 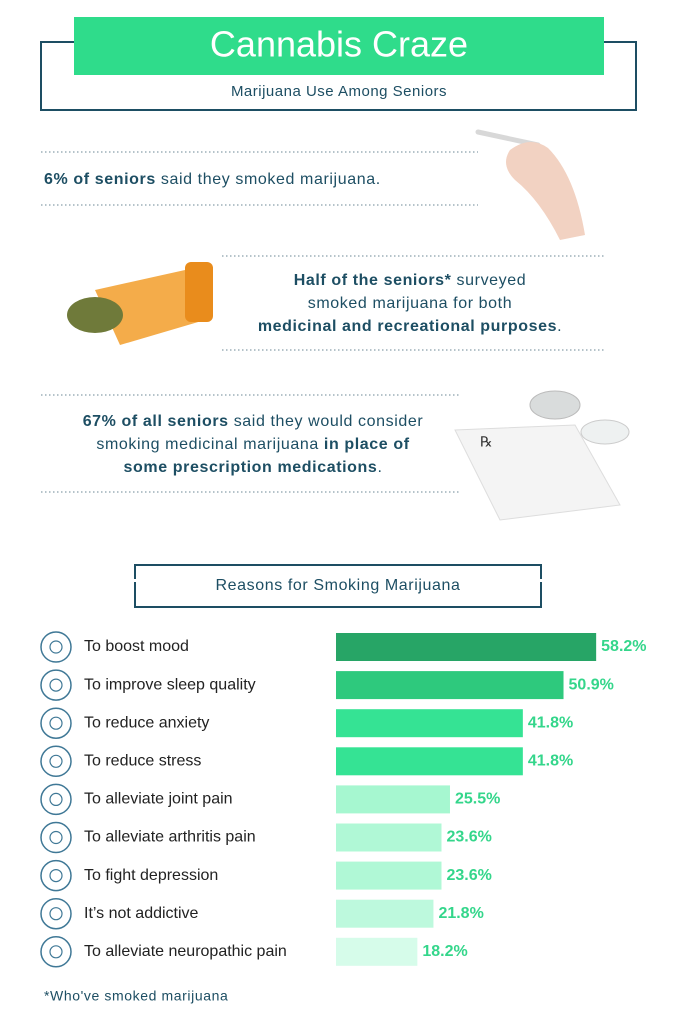 I want to click on title-banner, so click(x=339, y=46).